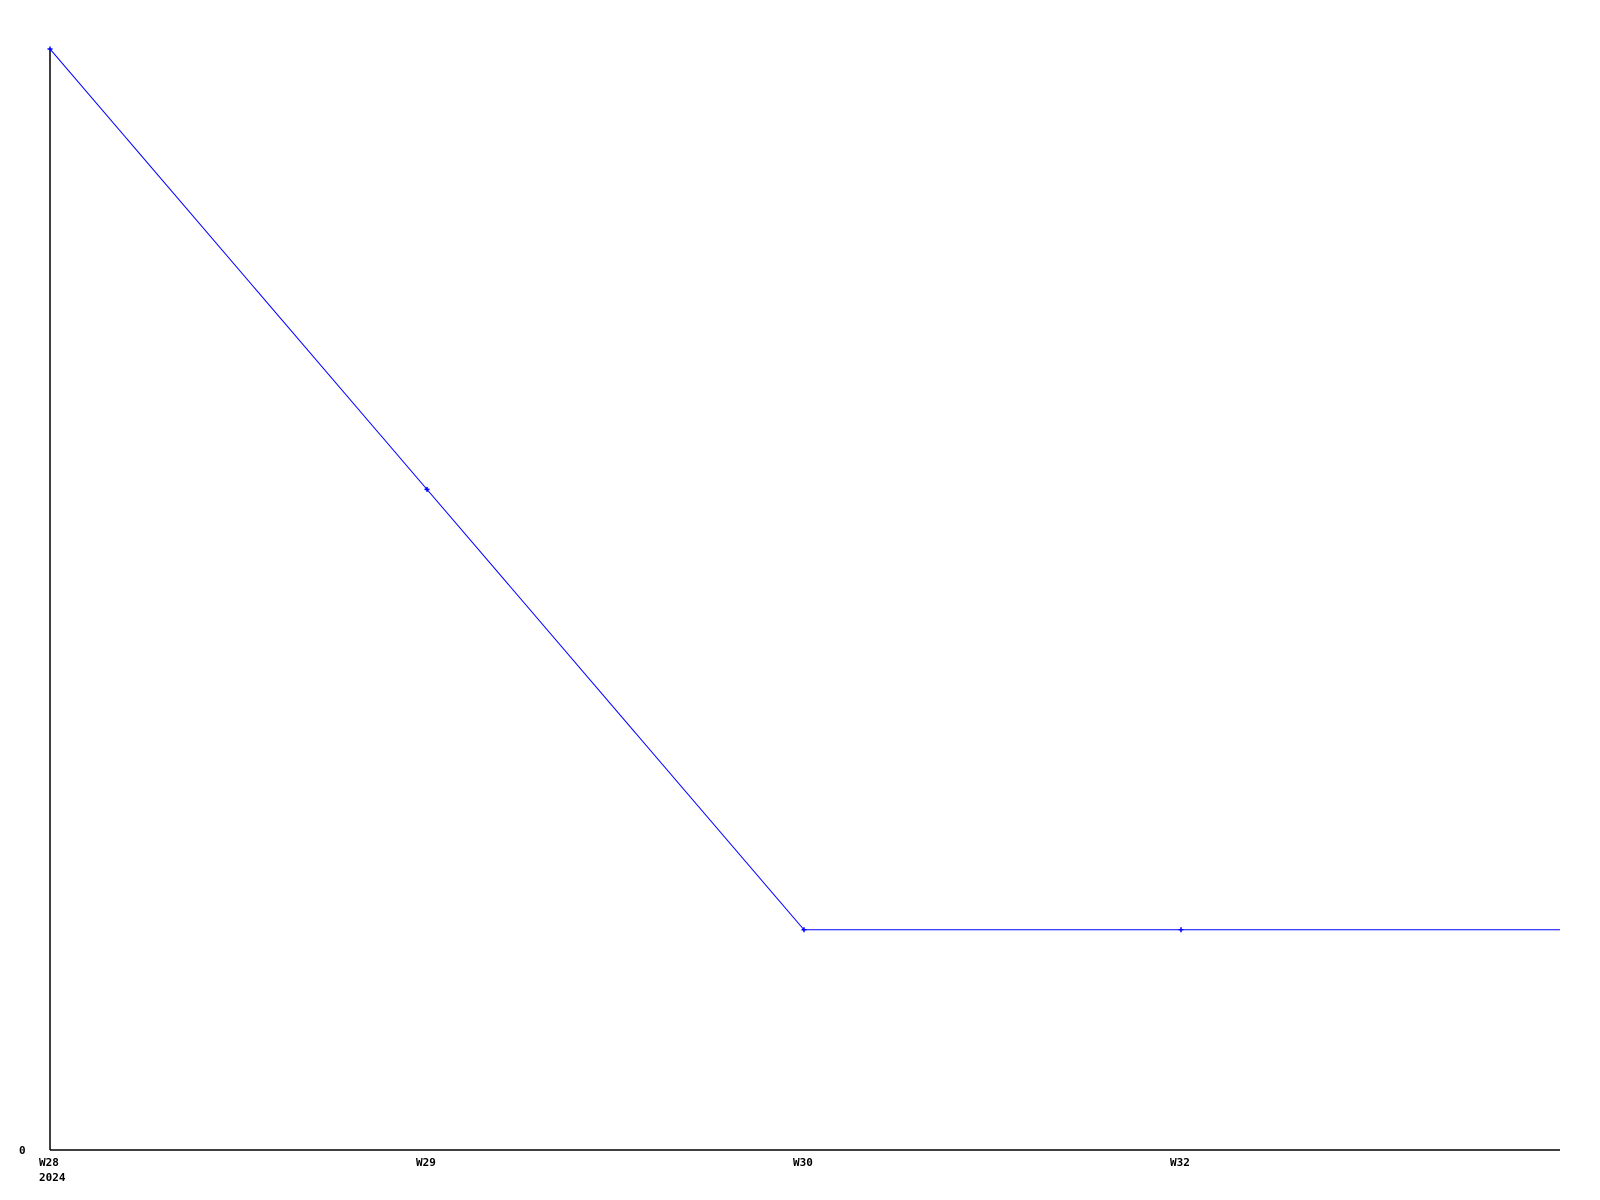 This screenshot has width=1600, height=1200. What do you see at coordinates (52, 1177) in the screenshot?
I see `x-sublabel-year: 2024` at bounding box center [52, 1177].